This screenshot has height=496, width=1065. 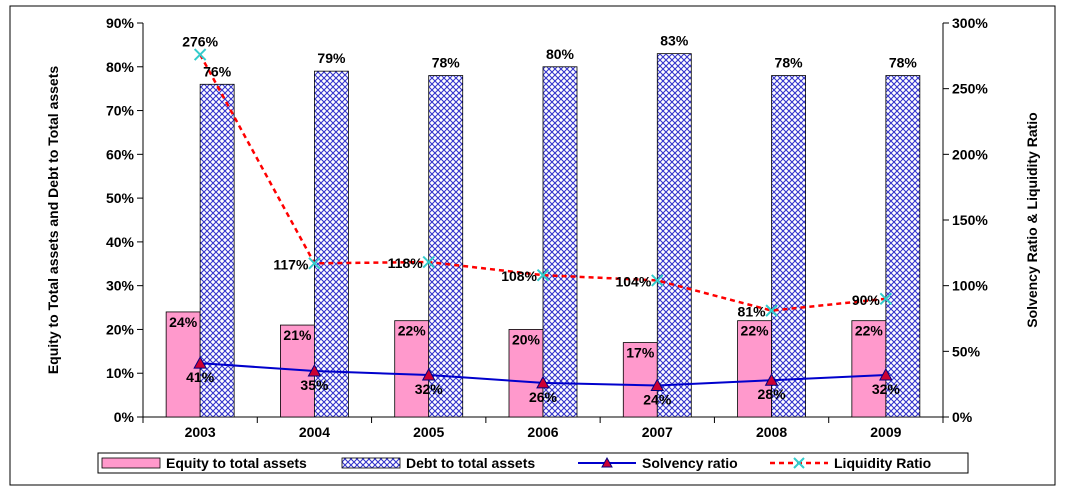 What do you see at coordinates (120, 329) in the screenshot?
I see `y-tick-label-left: 20%` at bounding box center [120, 329].